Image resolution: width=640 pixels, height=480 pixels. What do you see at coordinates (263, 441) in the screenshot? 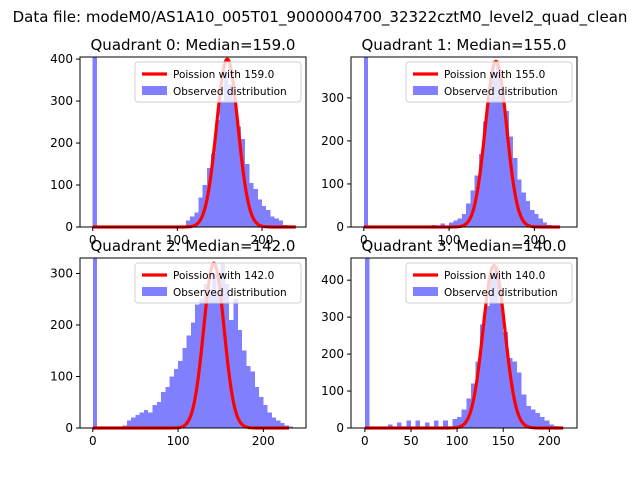
I see `x-tick-label: 200` at bounding box center [263, 441].